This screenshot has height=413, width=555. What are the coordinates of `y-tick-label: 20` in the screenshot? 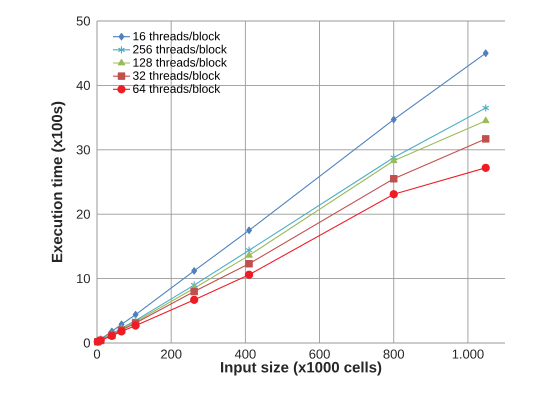 It's located at (83, 214).